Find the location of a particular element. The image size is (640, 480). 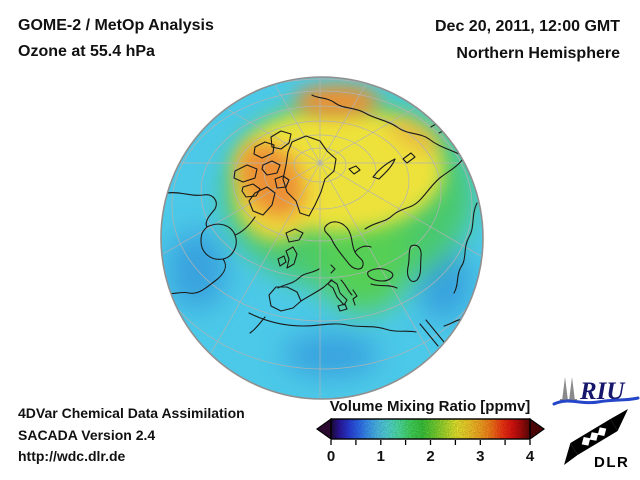

colorbar-ticks is located at coordinates (430, 442).